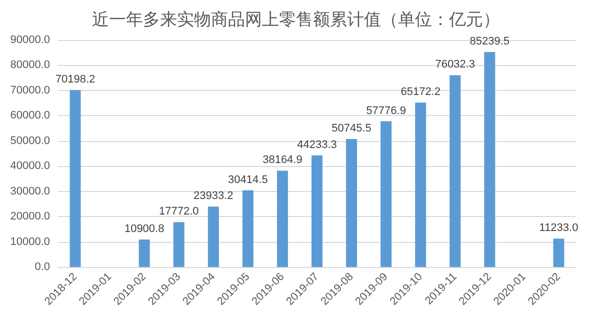 Image resolution: width=592 pixels, height=325 pixels. Describe the element at coordinates (144, 229) in the screenshot. I see `data-label: 10900.8` at that location.